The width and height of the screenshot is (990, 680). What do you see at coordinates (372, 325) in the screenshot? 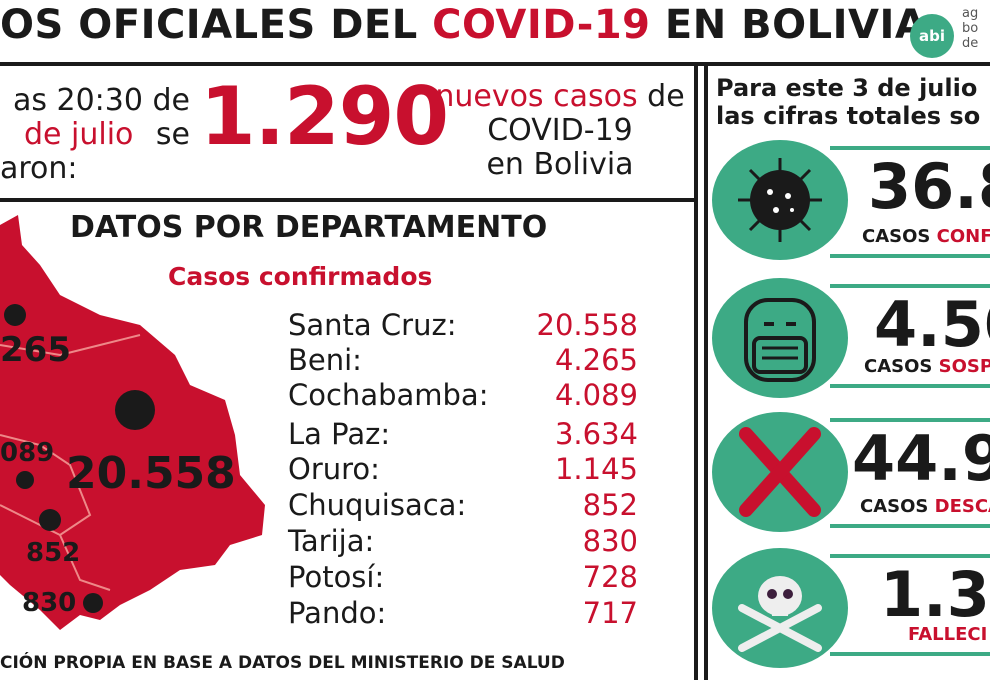
I see `department-name: Santa Cruz:` at bounding box center [372, 325].